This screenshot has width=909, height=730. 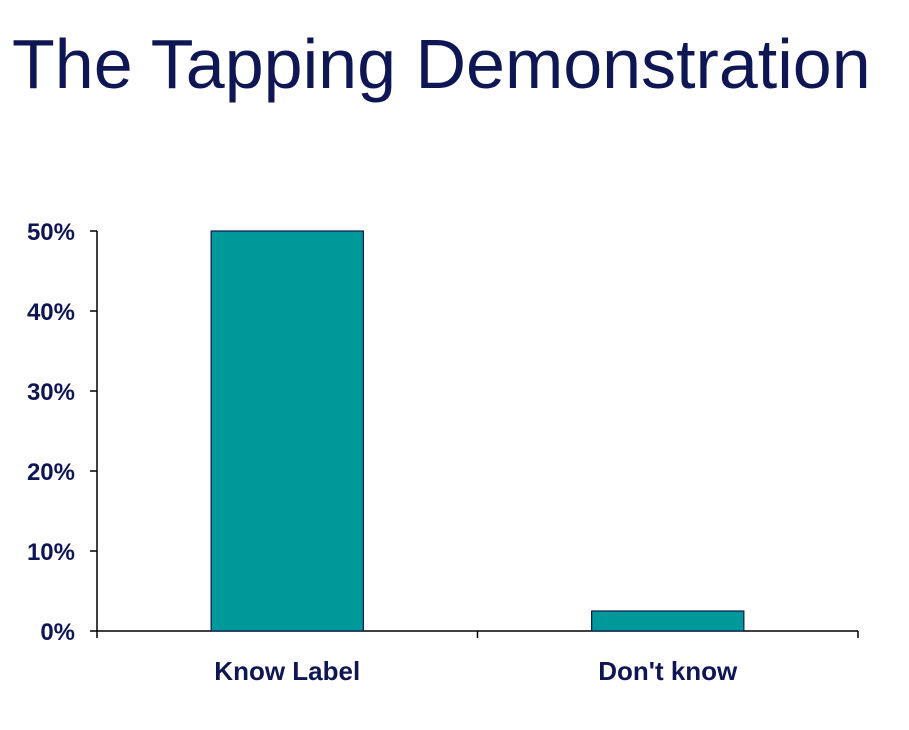 I want to click on y-tick-label: 50%, so click(x=51, y=232).